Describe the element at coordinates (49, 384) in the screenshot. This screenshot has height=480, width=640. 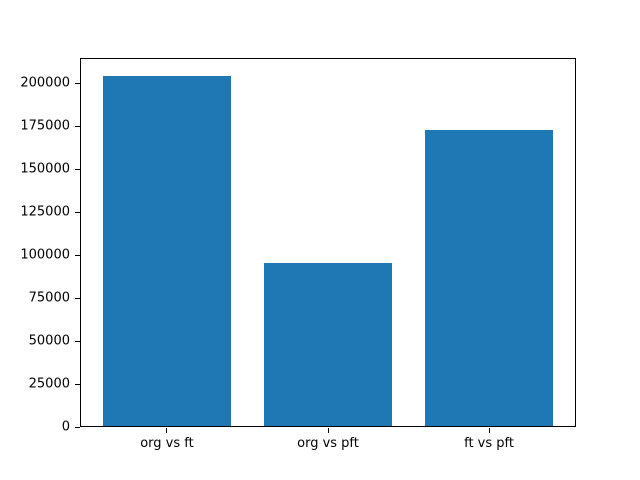
I see `y-tick-label: 25000` at that location.